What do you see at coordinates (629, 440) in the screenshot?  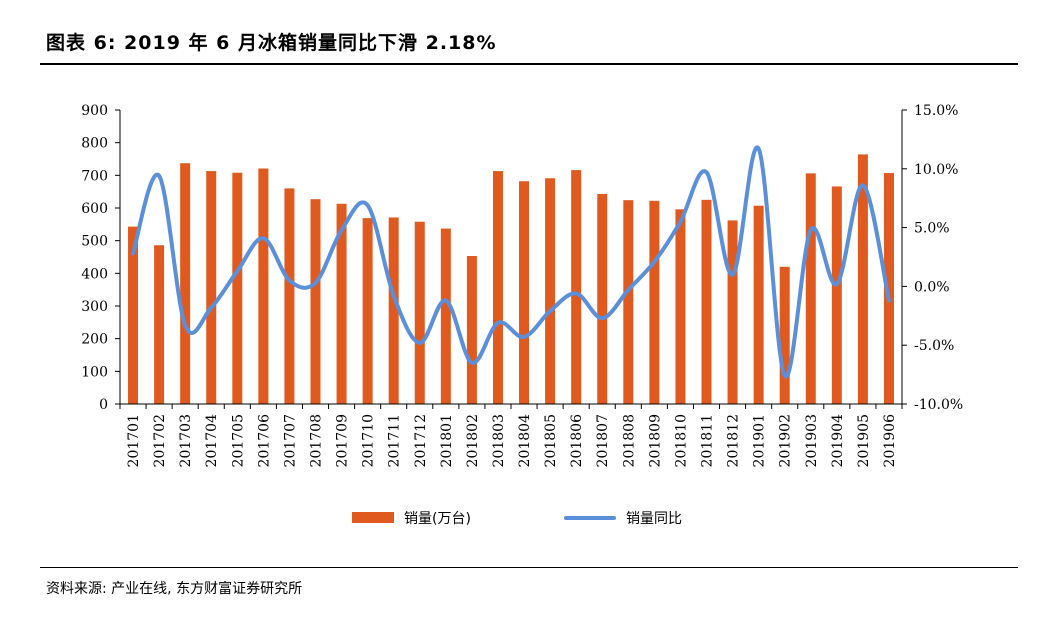 I see `x-tick-label: 201808` at bounding box center [629, 440].